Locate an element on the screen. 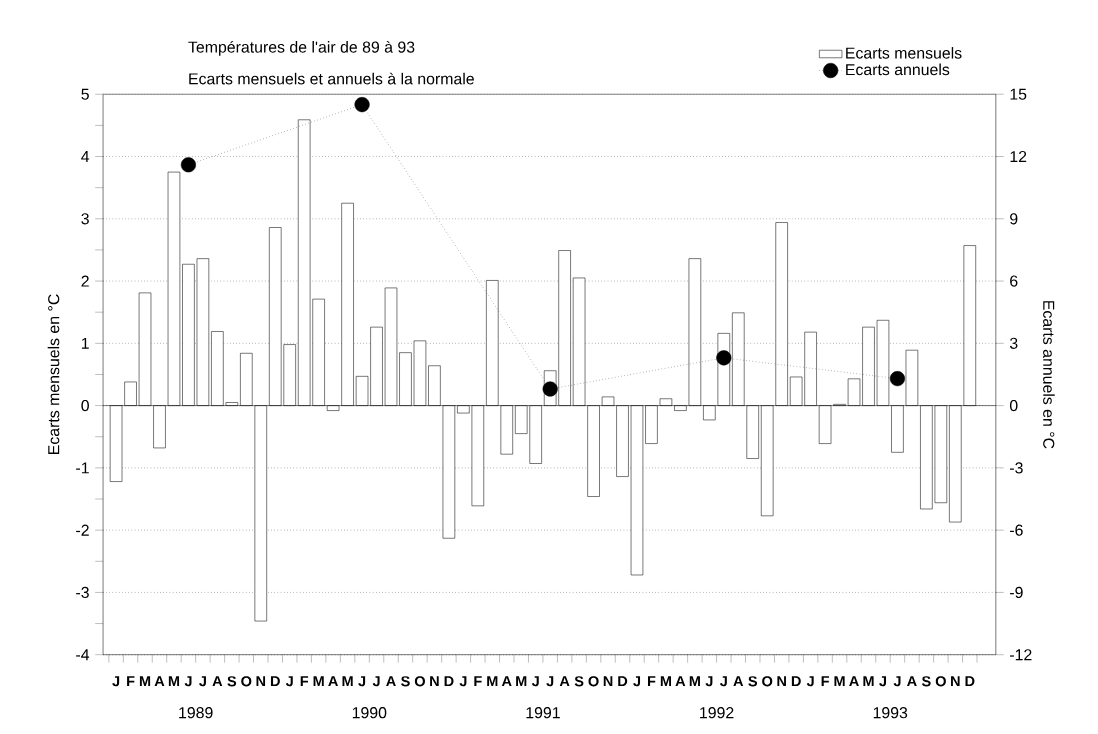 This screenshot has height=734, width=1098. legend-label: Ecarts mensuels is located at coordinates (904, 53).